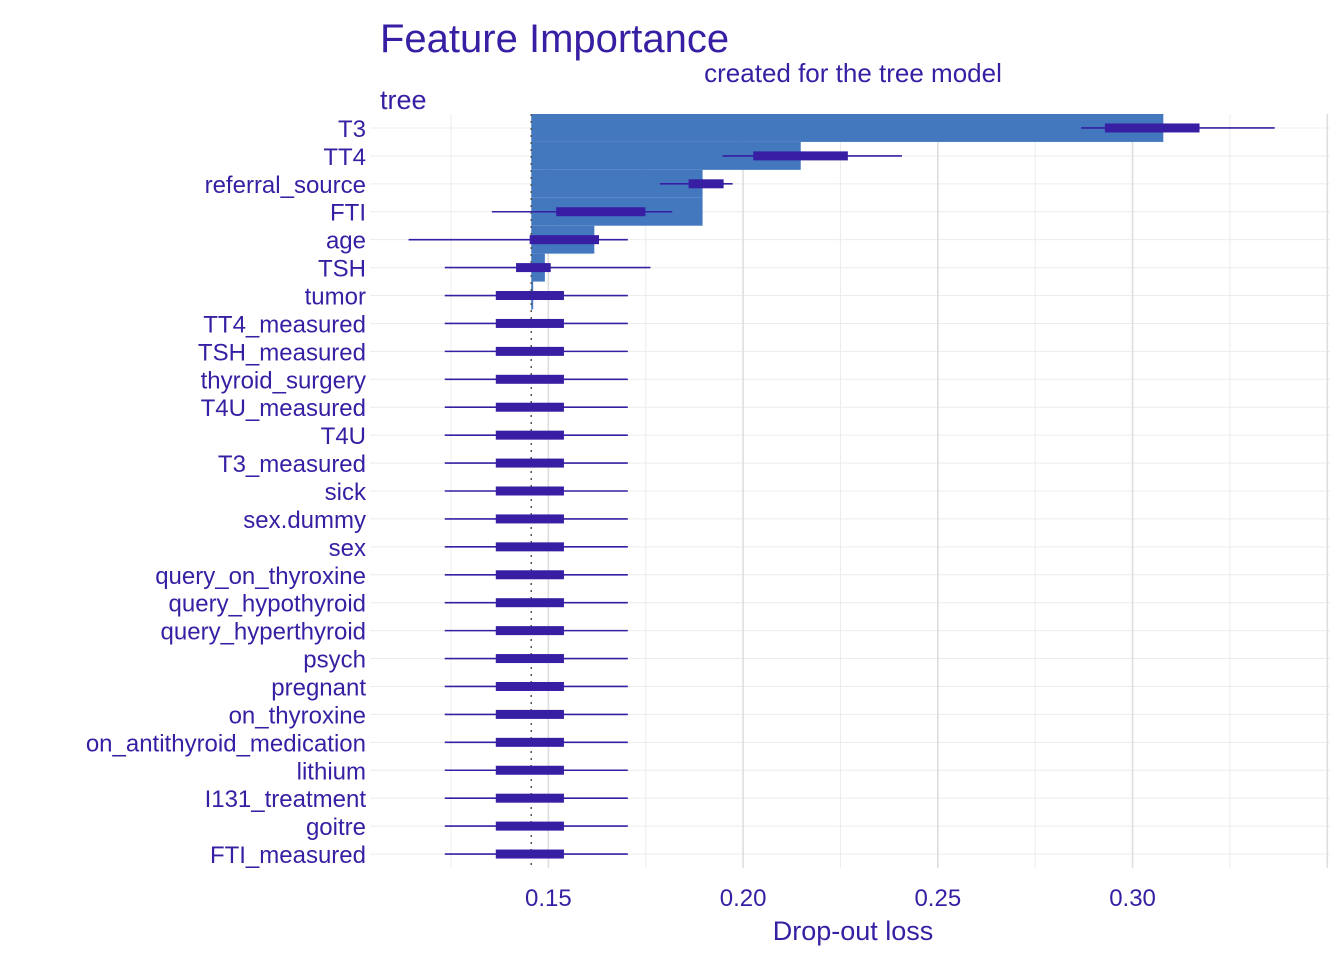 This screenshot has width=1344, height=965. I want to click on feature-label: FTI, so click(348, 213).